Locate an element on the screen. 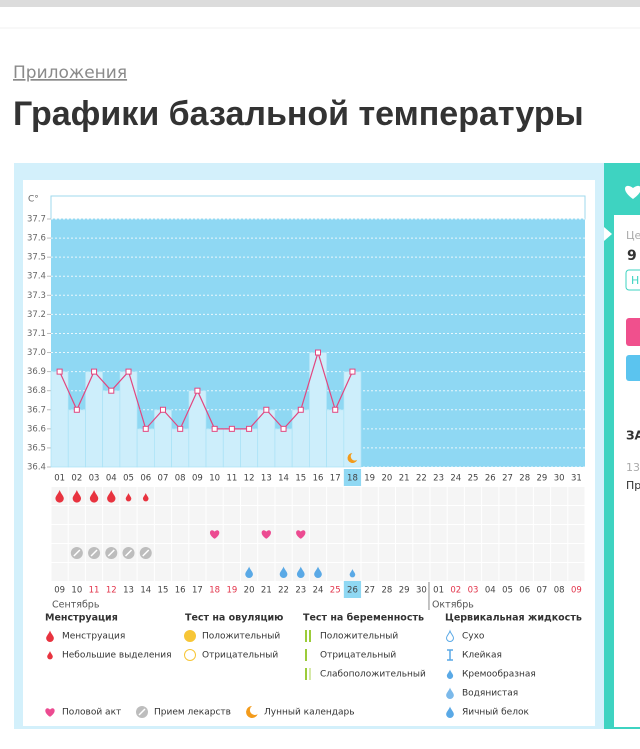 The height and width of the screenshot is (749, 640). legend-item: Яичный белок is located at coordinates (495, 713).